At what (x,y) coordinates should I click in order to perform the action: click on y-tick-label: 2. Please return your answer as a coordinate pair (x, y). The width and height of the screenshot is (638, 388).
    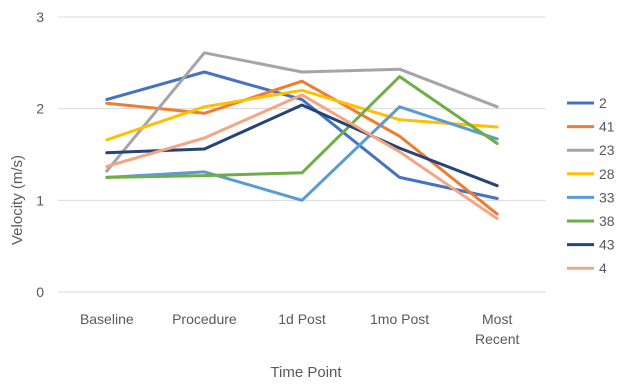
    Looking at the image, I should click on (40, 109).